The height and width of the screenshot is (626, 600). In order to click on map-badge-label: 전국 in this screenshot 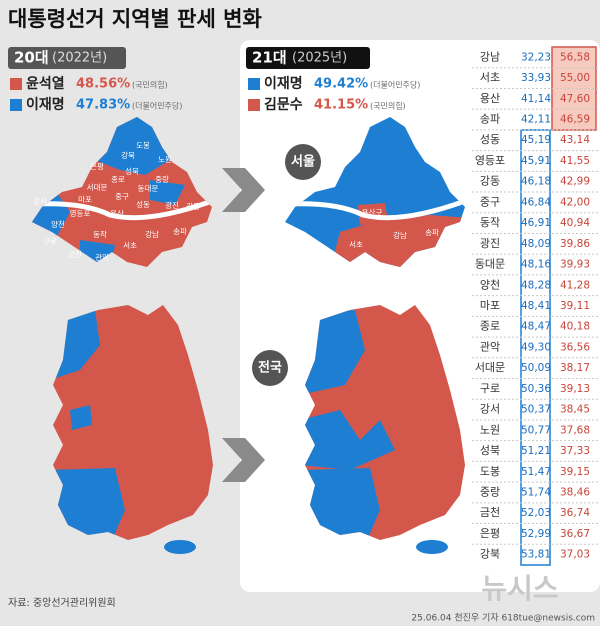, I will do `click(270, 368)`.